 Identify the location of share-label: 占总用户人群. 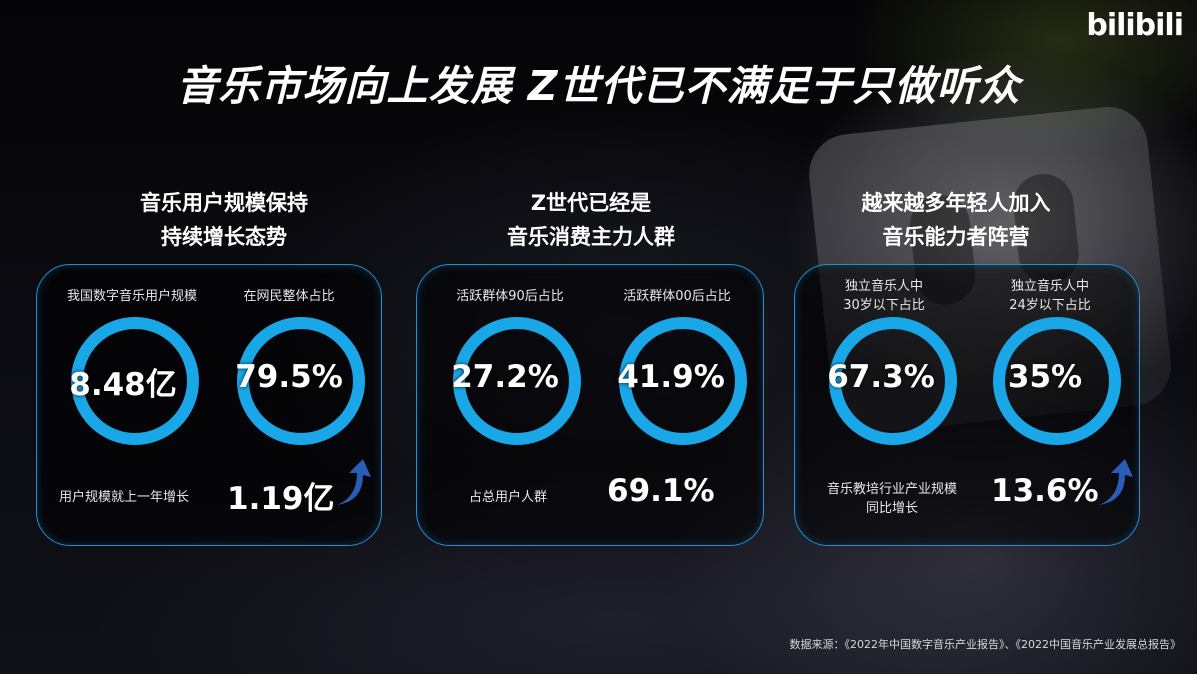
(508, 497).